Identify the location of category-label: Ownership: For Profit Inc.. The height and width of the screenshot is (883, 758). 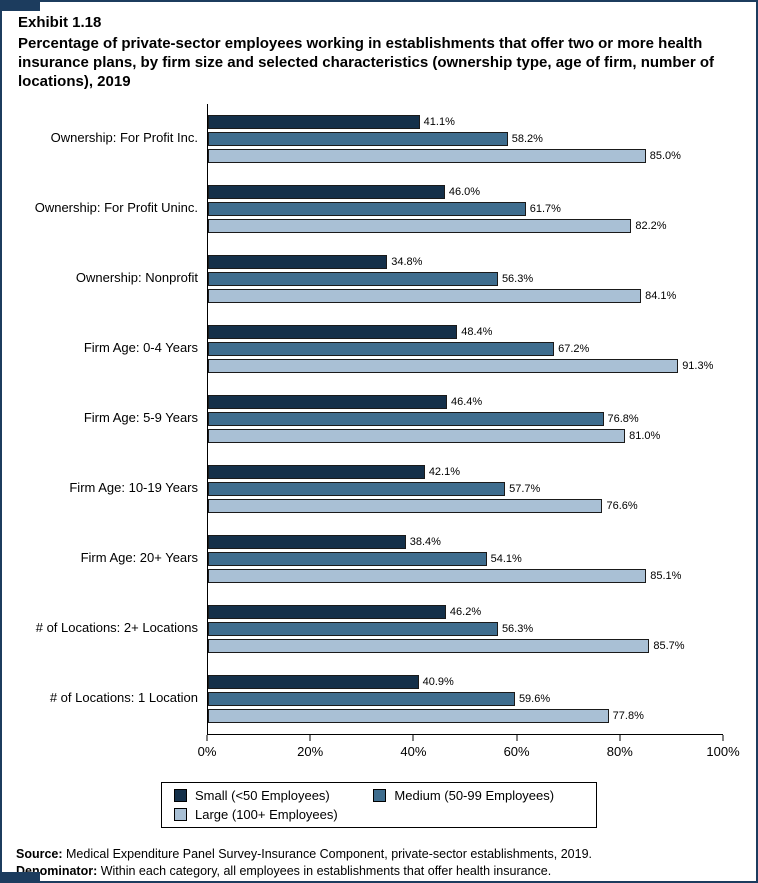
(124, 138).